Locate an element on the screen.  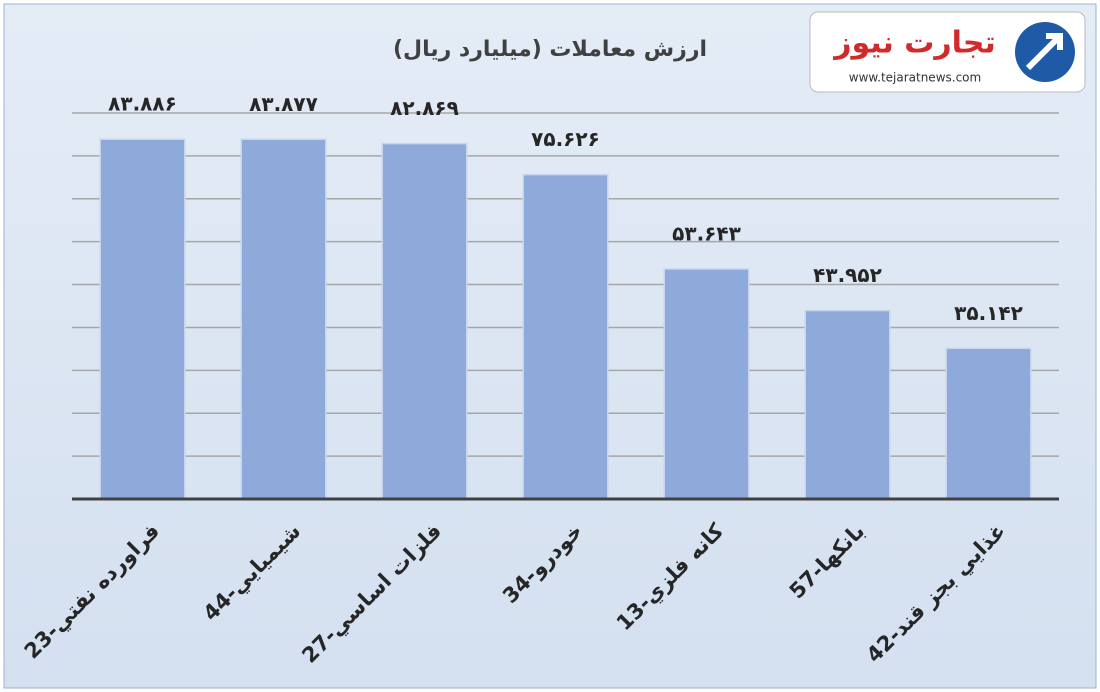
chart-title: ارزش معاملات (میلیارد ریال) is located at coordinates (550, 49).